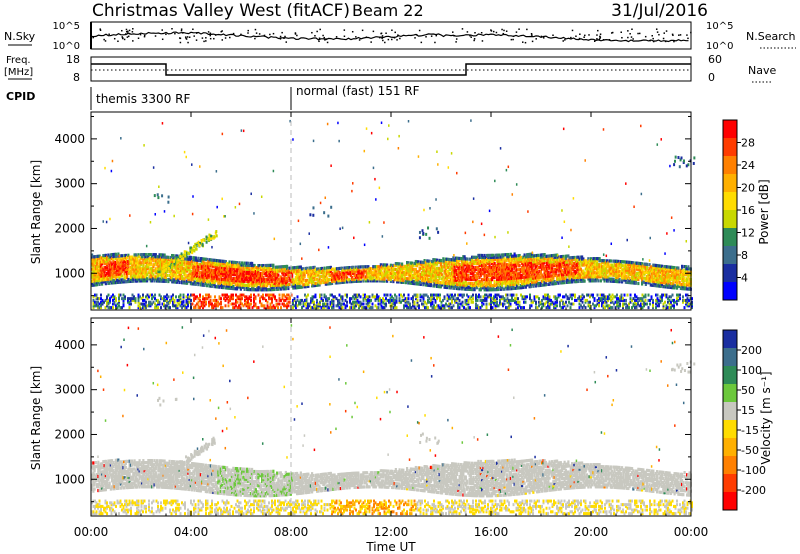 This screenshot has width=800, height=554. What do you see at coordinates (391, 69) in the screenshot?
I see `freq-step-line` at bounding box center [391, 69].